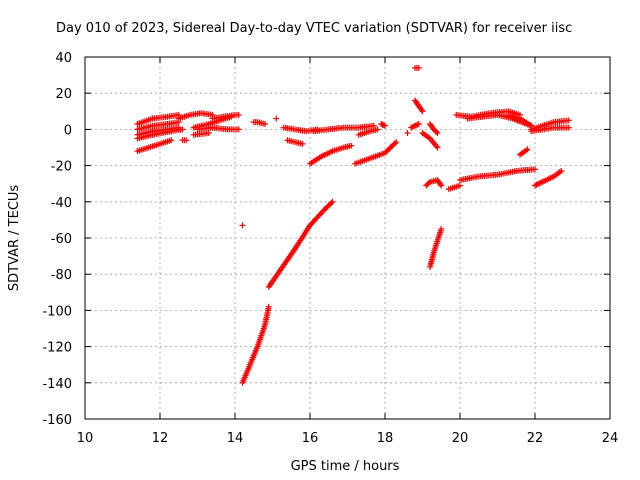 This screenshot has height=480, width=640. What do you see at coordinates (385, 438) in the screenshot?
I see `x-tick-label: 18` at bounding box center [385, 438].